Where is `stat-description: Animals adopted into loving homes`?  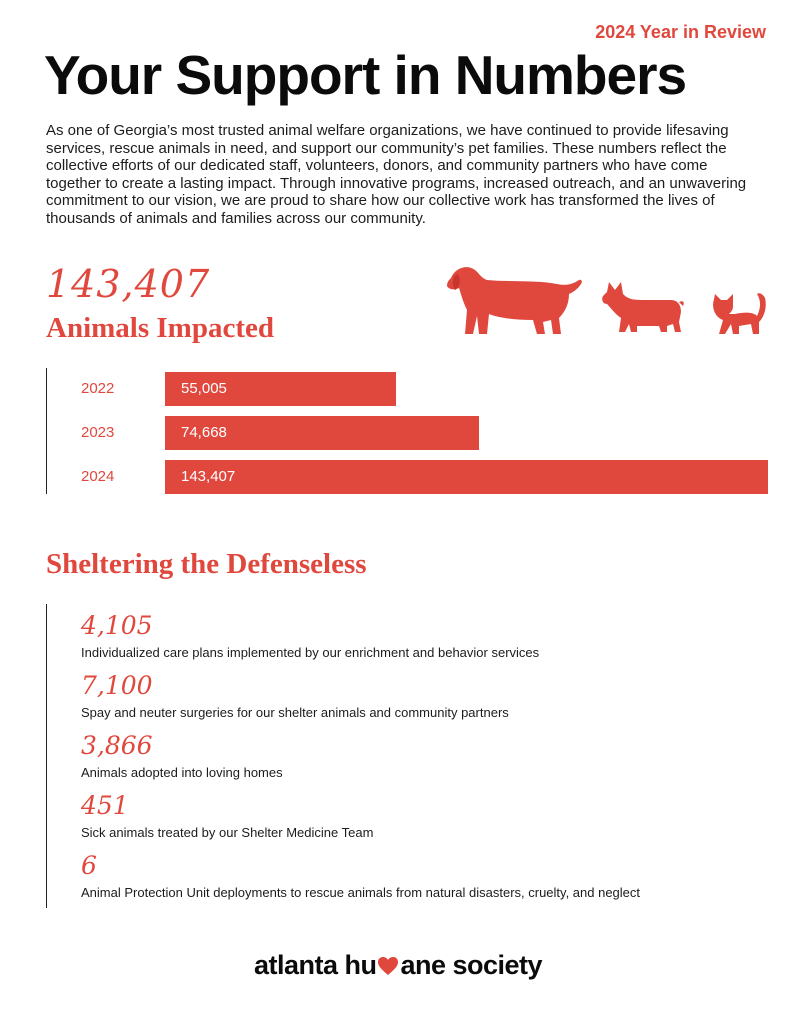 stat-description: Animals adopted into loving homes is located at coordinates (182, 772).